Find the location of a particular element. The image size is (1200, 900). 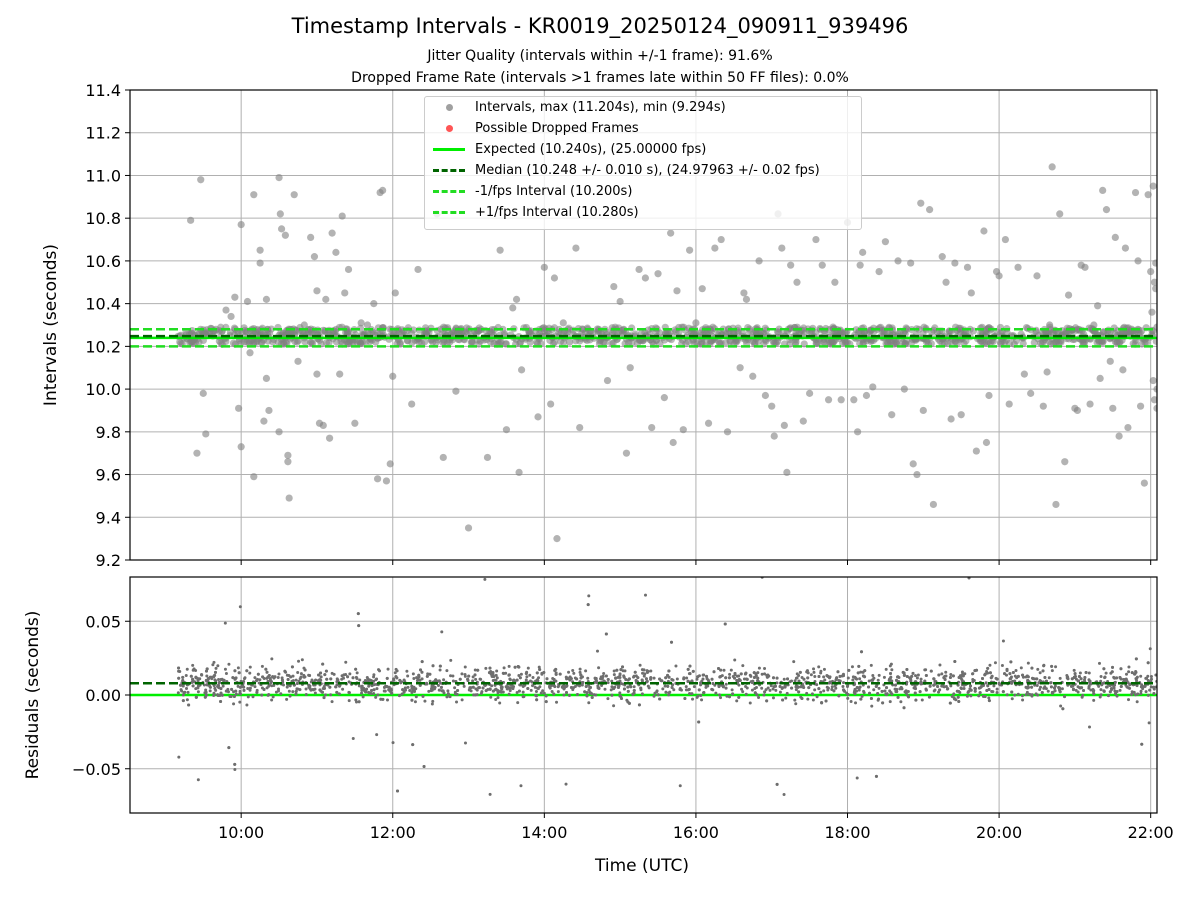

dashed-line-icon is located at coordinates (449, 170).